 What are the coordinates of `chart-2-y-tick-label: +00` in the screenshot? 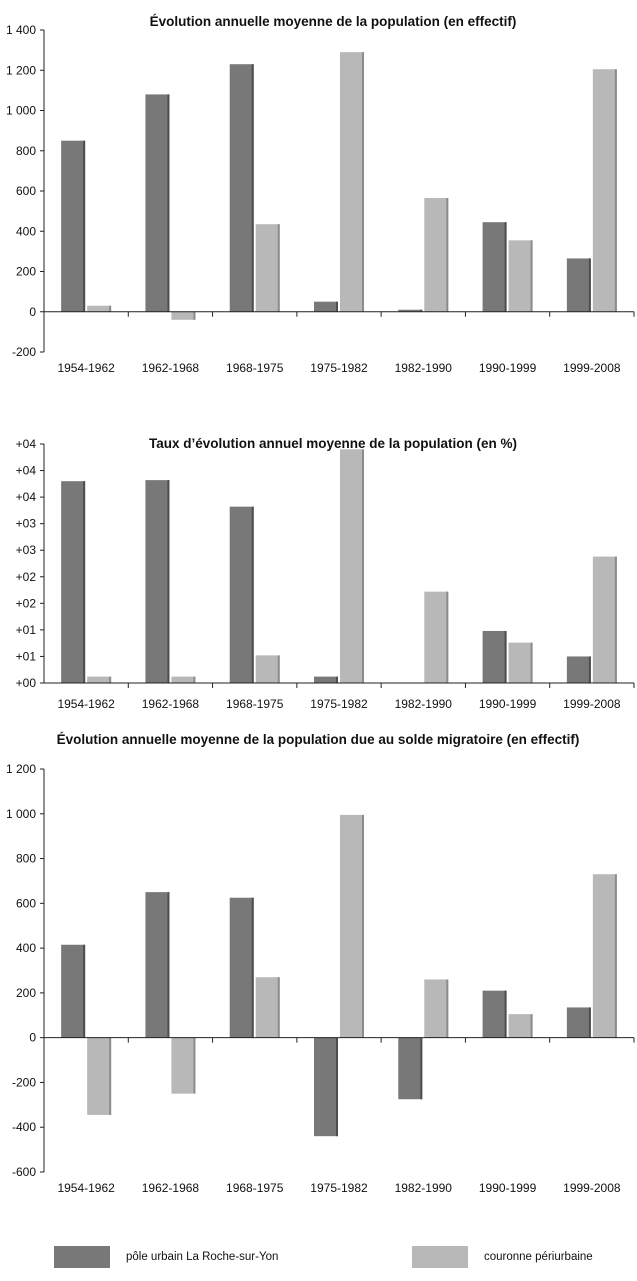 It's located at (26, 683).